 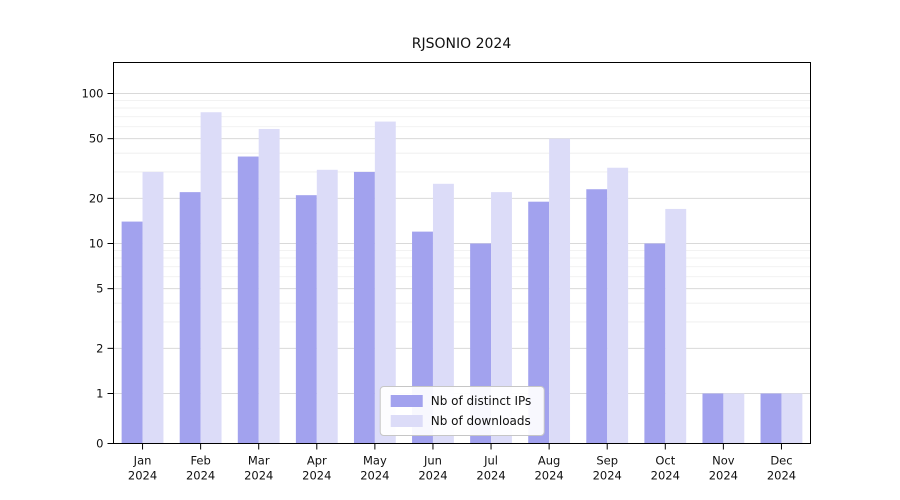 What do you see at coordinates (99, 444) in the screenshot?
I see `y-tick-label: 0` at bounding box center [99, 444].